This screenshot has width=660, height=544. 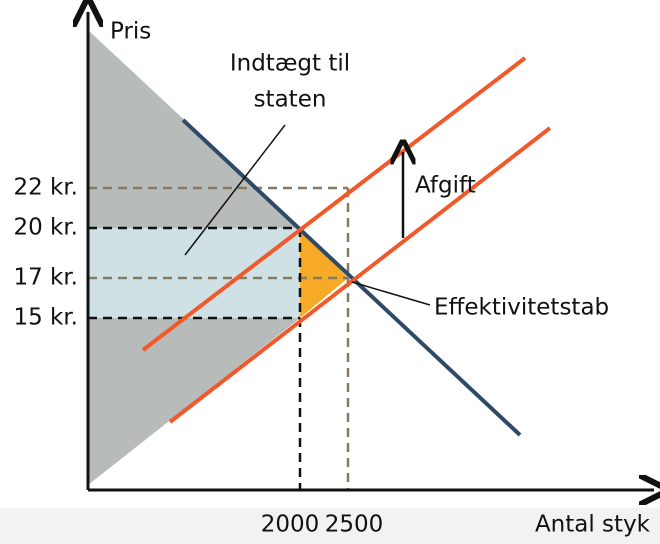 I want to click on y-tick-label: 20 kr., so click(x=45, y=228).